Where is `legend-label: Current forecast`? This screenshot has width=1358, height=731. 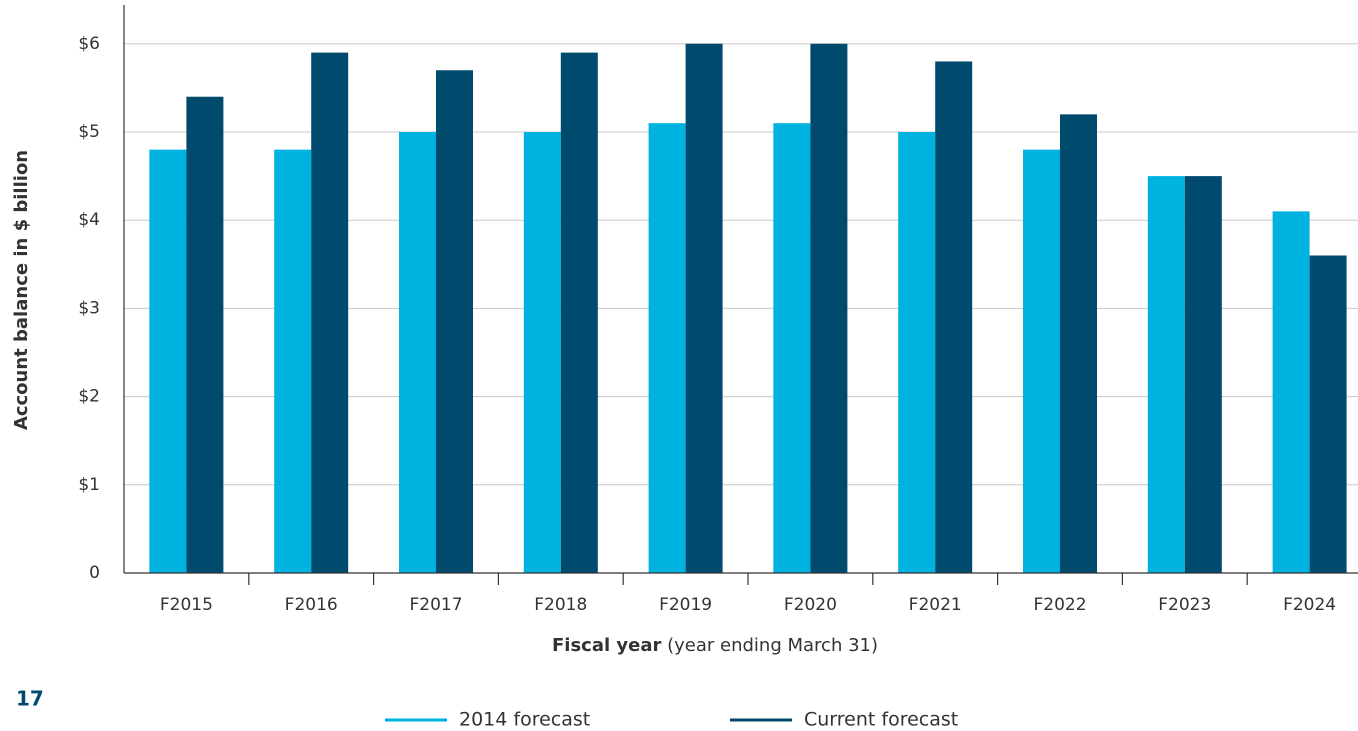 legend-label: Current forecast is located at coordinates (881, 720).